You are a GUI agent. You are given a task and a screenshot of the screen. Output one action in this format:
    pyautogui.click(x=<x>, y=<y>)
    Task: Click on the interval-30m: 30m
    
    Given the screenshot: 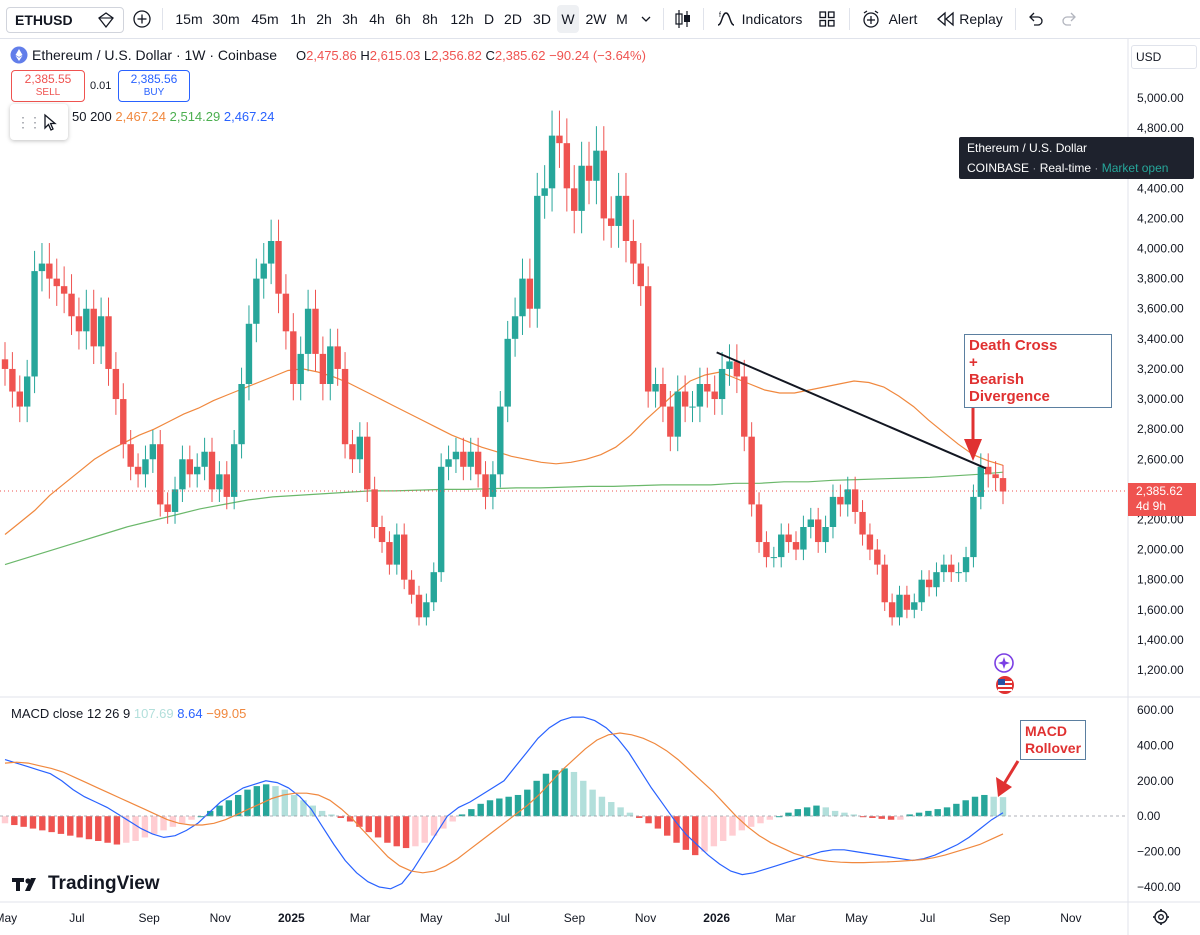 What is the action you would take?
    pyautogui.click(x=226, y=19)
    